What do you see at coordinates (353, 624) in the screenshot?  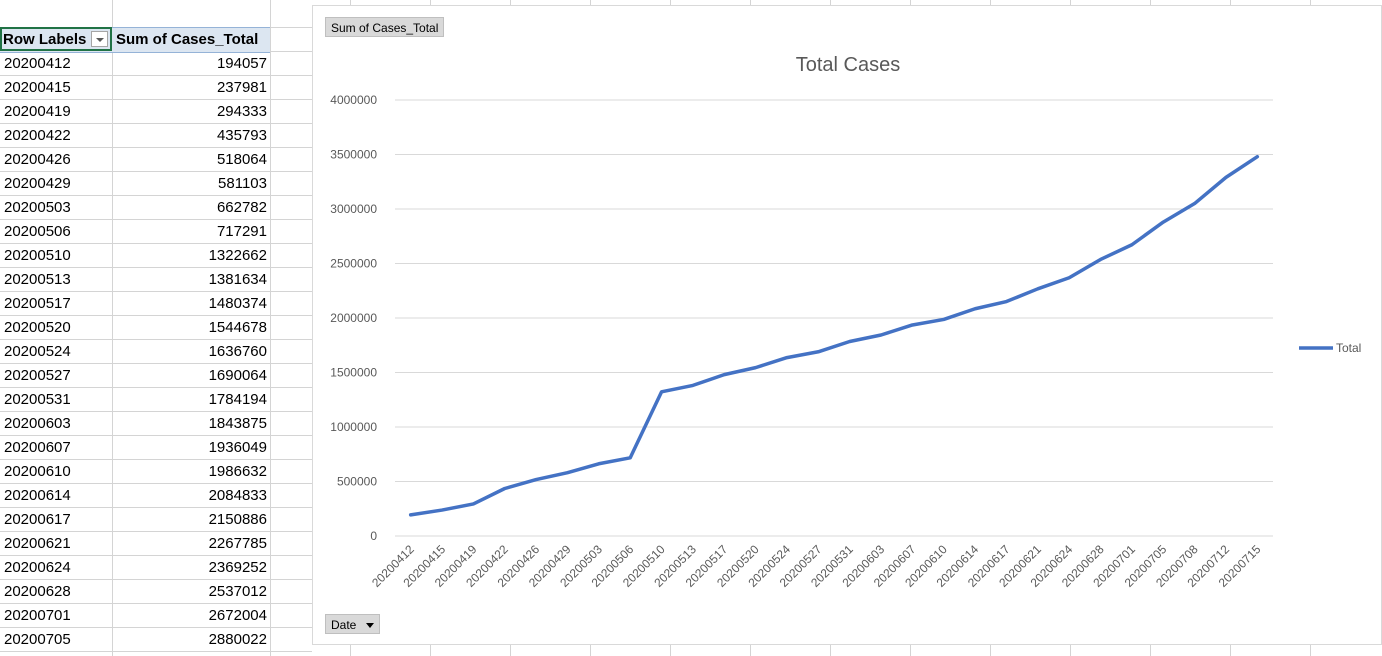 I see `date-field-button: Date` at bounding box center [353, 624].